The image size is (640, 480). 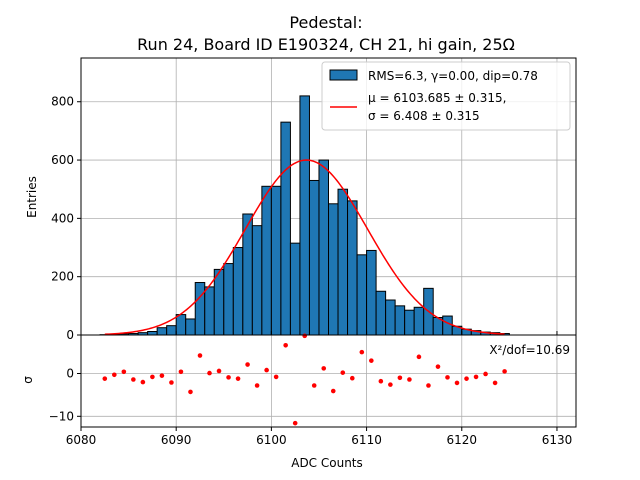 What do you see at coordinates (62, 277) in the screenshot?
I see `y-tick-label: 200` at bounding box center [62, 277].